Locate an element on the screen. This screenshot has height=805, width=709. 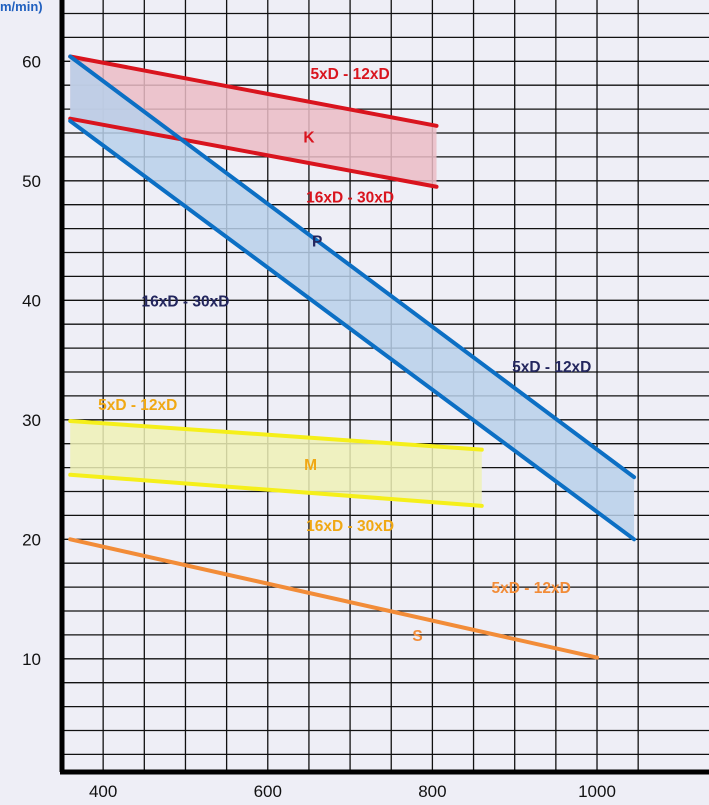
y-tick-label: 60 is located at coordinates (31, 61).